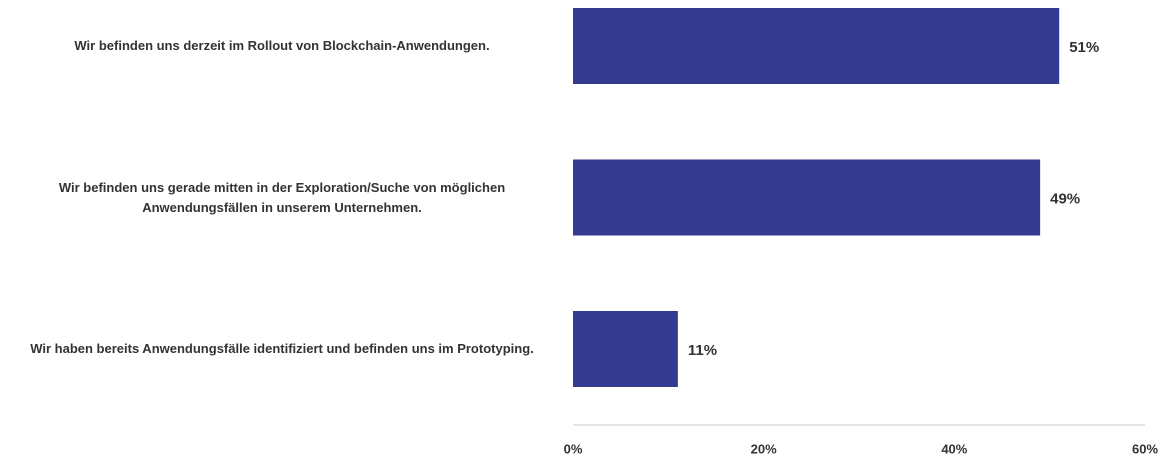 The image size is (1172, 461). What do you see at coordinates (764, 448) in the screenshot?
I see `x-tick-label: 20%` at bounding box center [764, 448].